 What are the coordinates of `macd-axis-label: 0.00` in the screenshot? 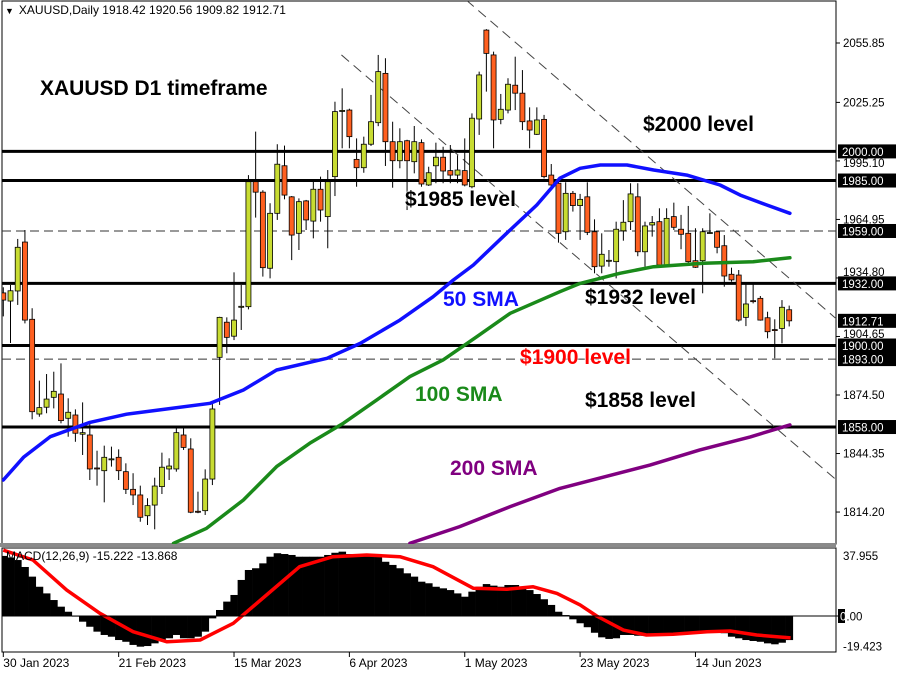 It's located at (851, 618).